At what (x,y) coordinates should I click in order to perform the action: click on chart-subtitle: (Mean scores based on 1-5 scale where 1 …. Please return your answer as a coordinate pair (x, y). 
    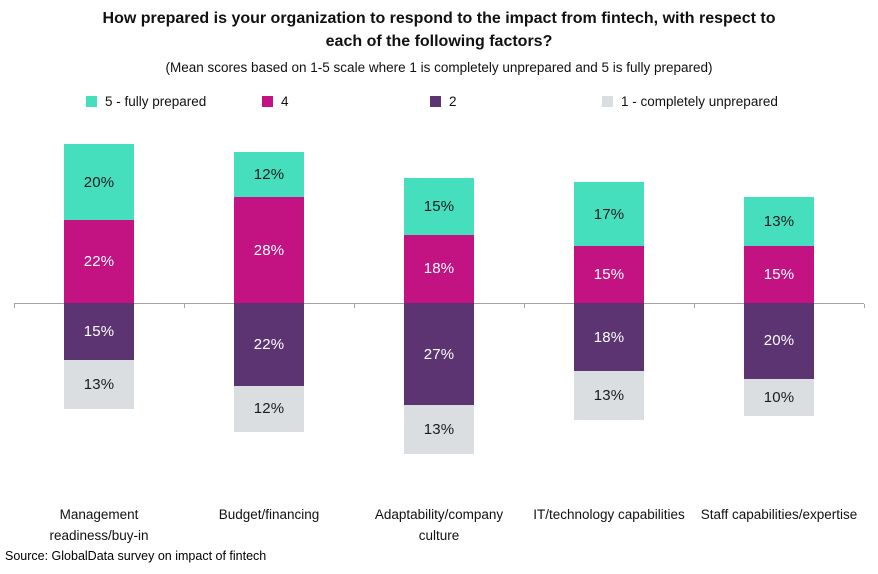
    Looking at the image, I should click on (439, 67).